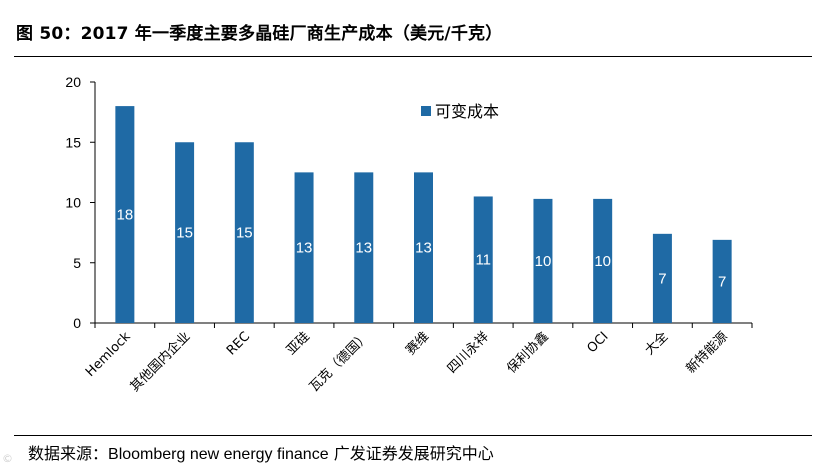  What do you see at coordinates (657, 344) in the screenshot?
I see `x-tick-label: 大全` at bounding box center [657, 344].